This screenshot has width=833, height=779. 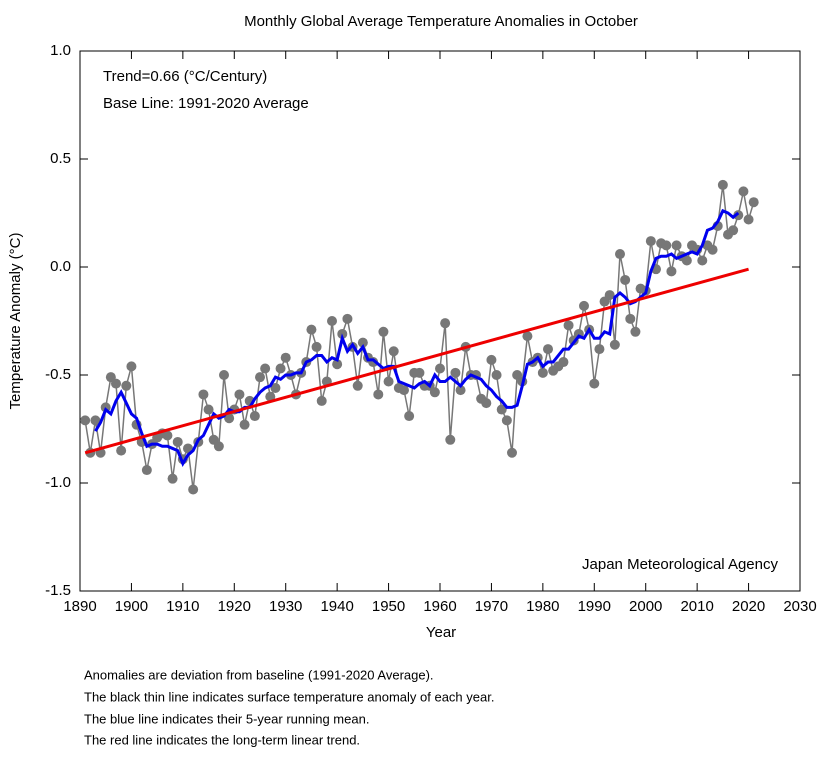 I want to click on y-tick-label: 0.0, so click(x=60, y=266).